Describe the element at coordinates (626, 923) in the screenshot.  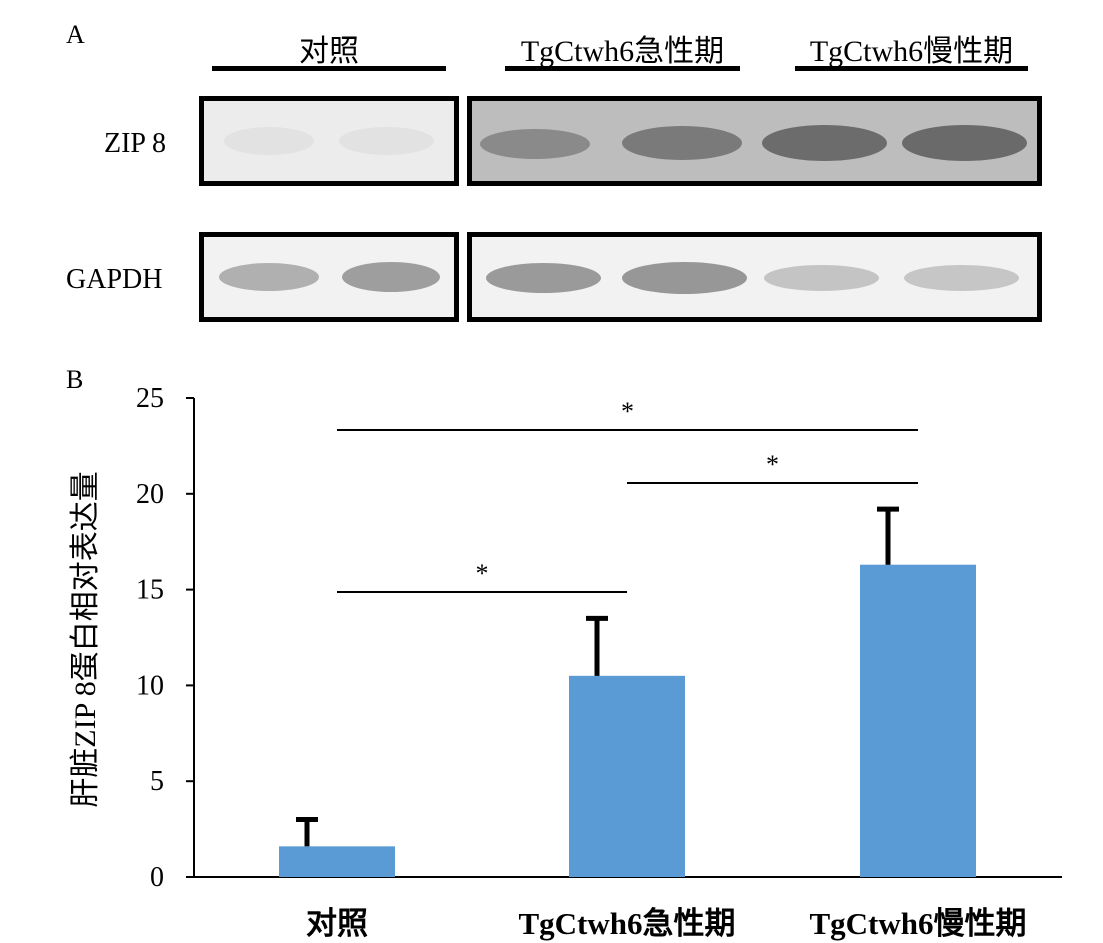
I see `x-tick-label-2: TgCtwh6急性期` at that location.